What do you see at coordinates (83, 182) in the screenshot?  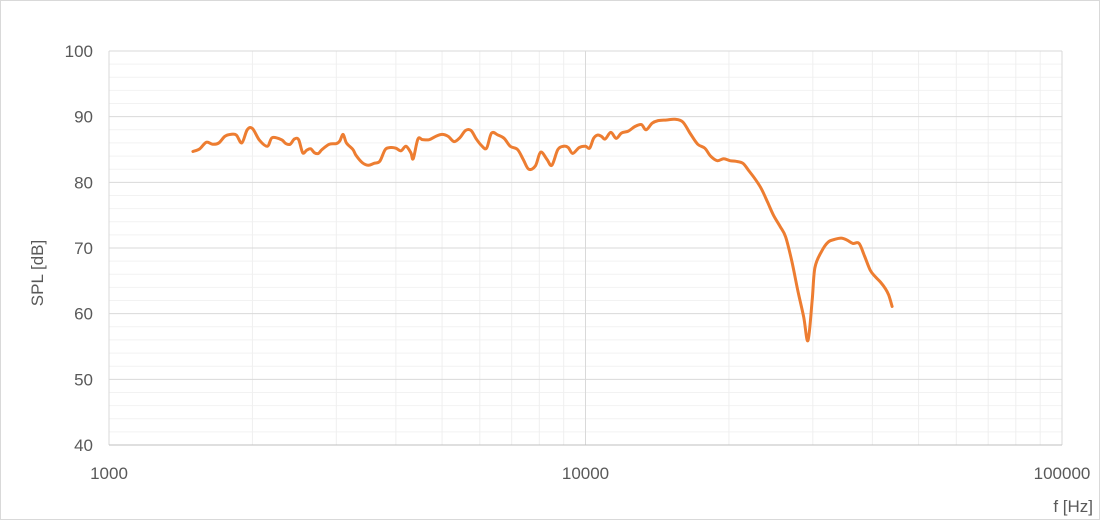 I see `y-tick-label: 80` at bounding box center [83, 182].